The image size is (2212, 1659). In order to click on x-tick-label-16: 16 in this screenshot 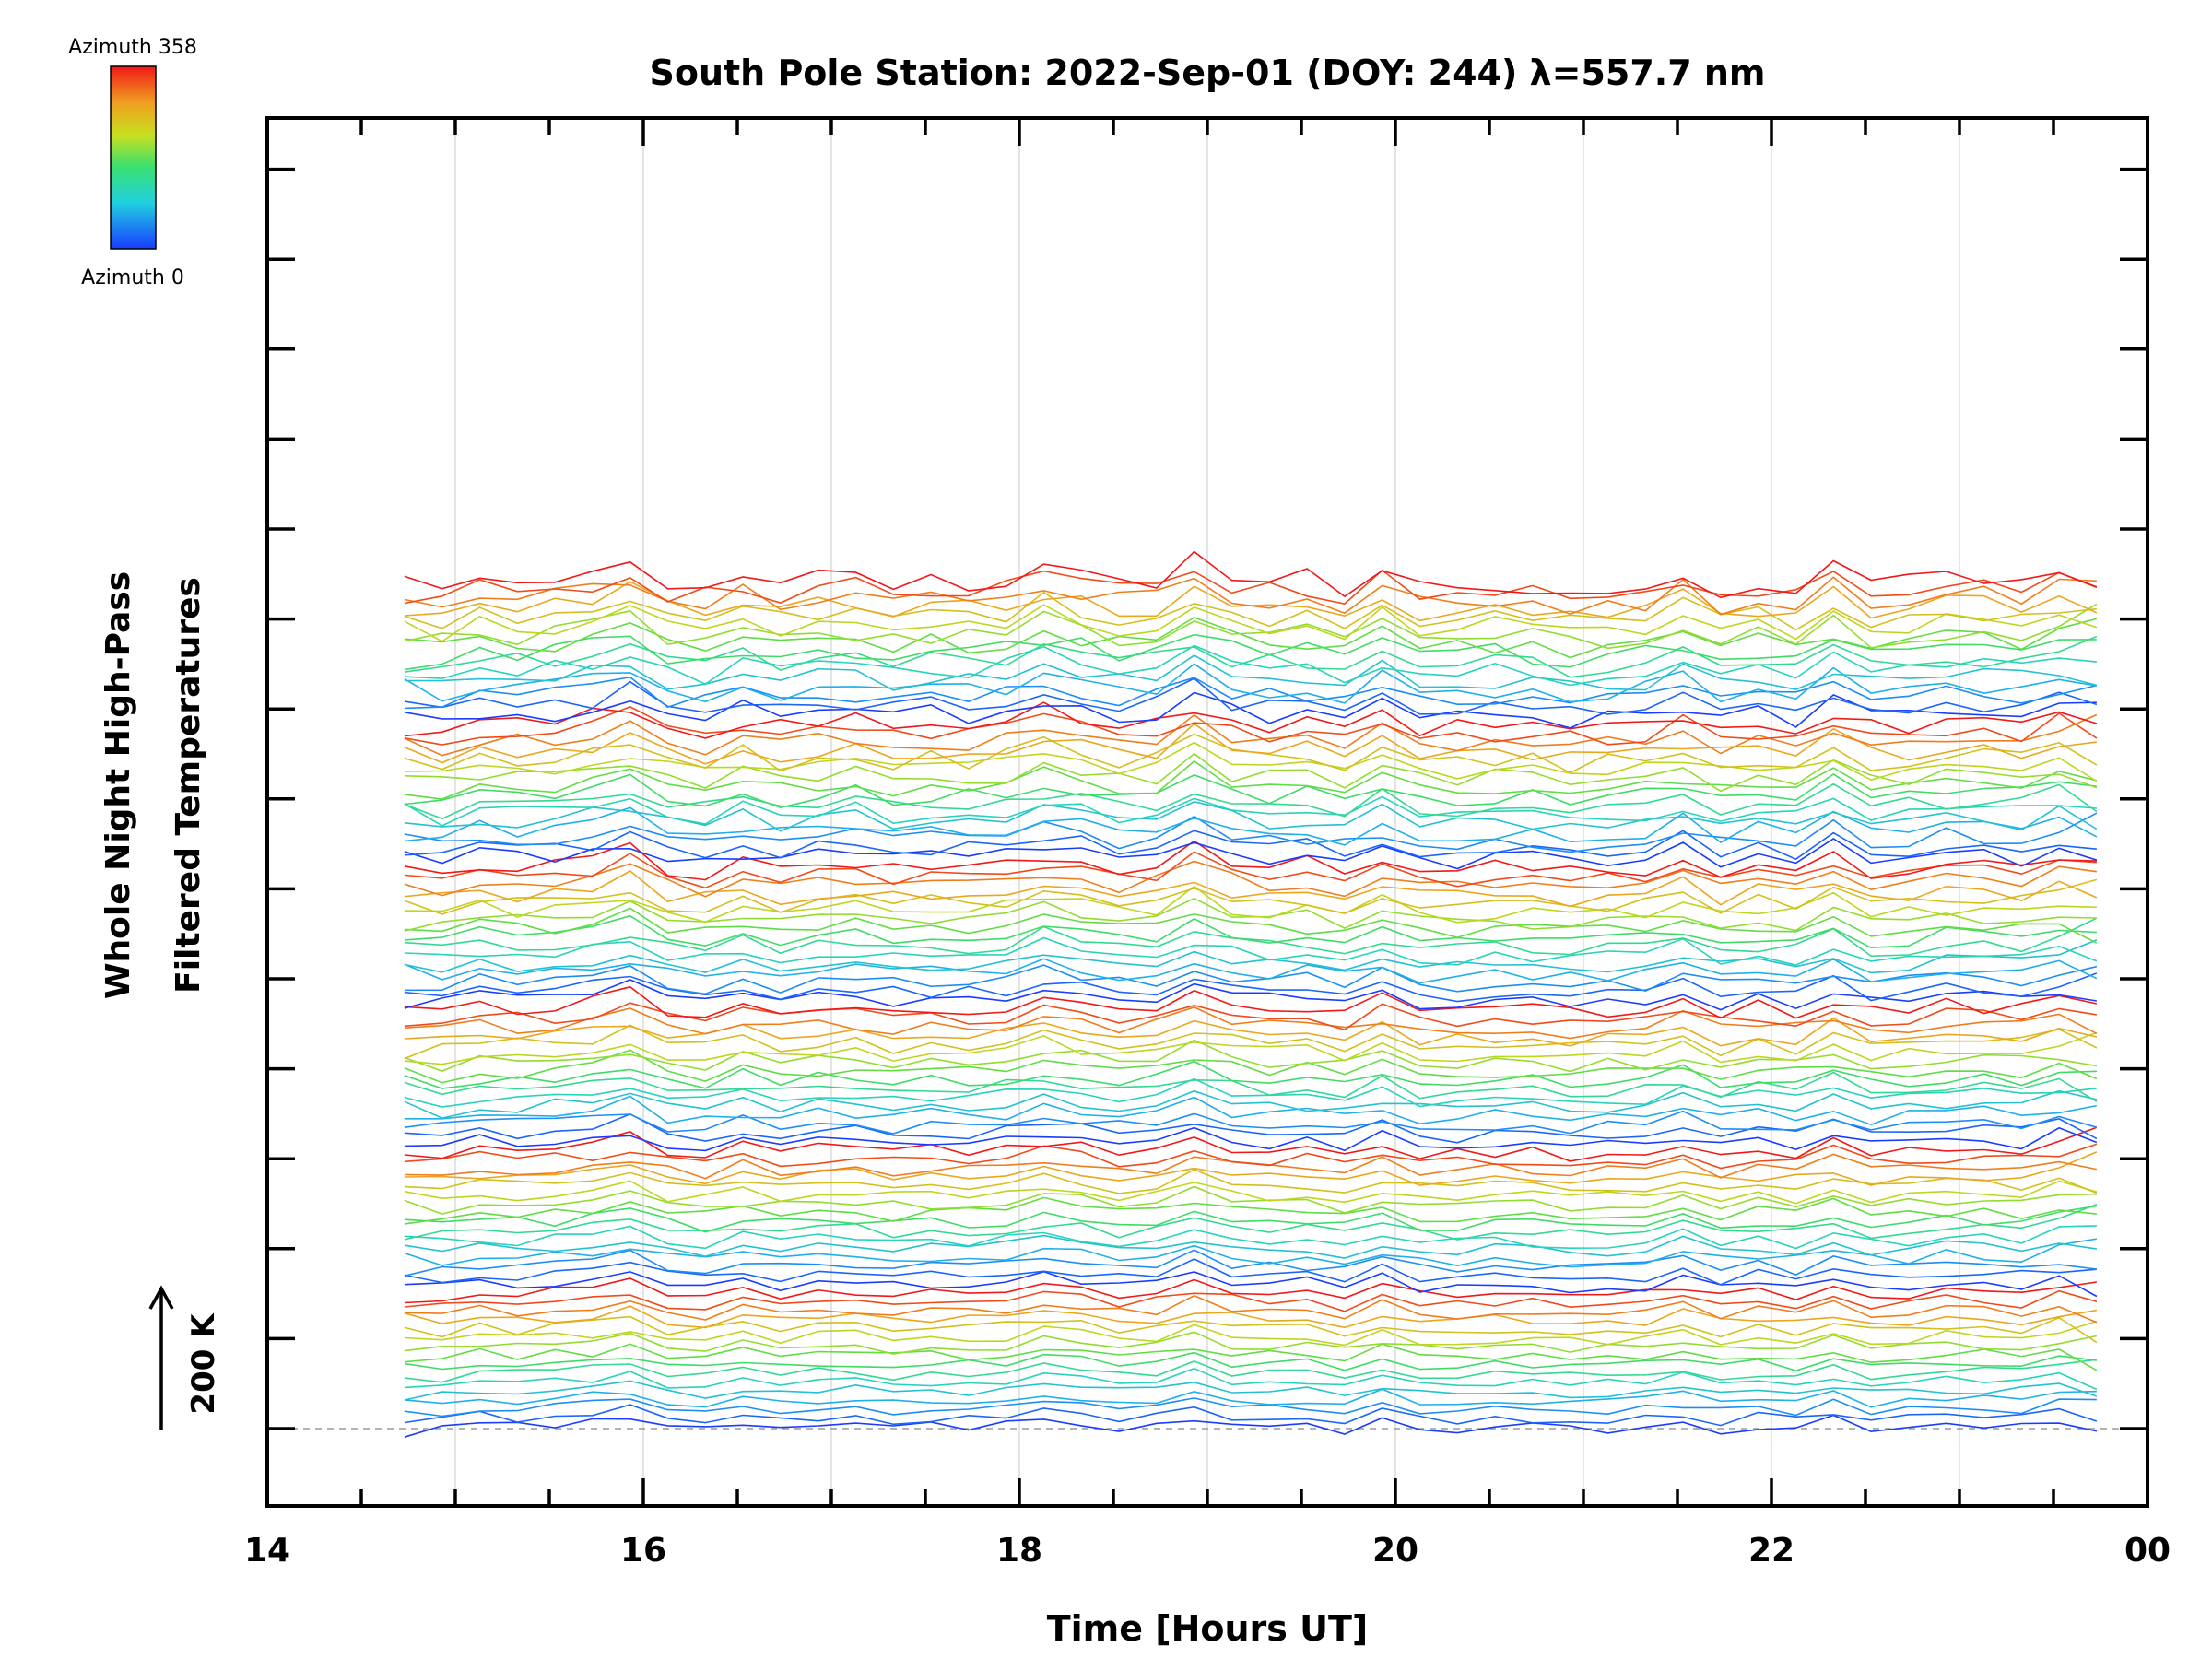, I will do `click(643, 1551)`.